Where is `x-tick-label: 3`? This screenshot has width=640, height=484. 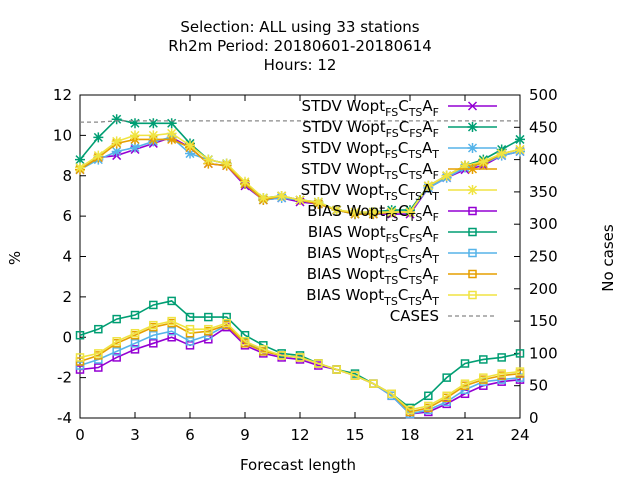
x-tick-label: 3 is located at coordinates (135, 435).